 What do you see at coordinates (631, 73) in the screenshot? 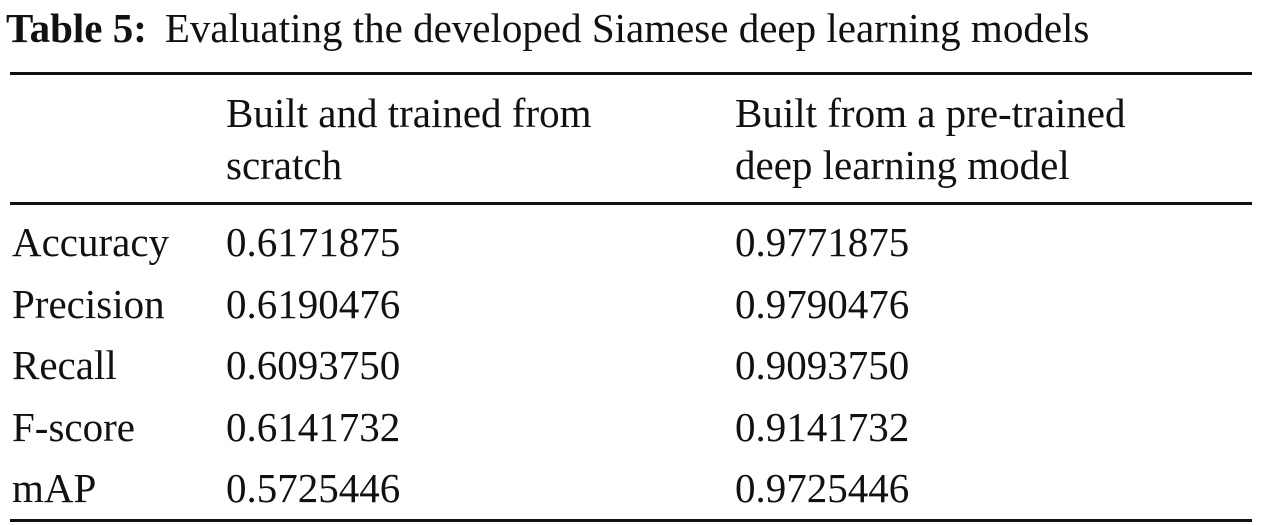
I see `top-rule` at bounding box center [631, 73].